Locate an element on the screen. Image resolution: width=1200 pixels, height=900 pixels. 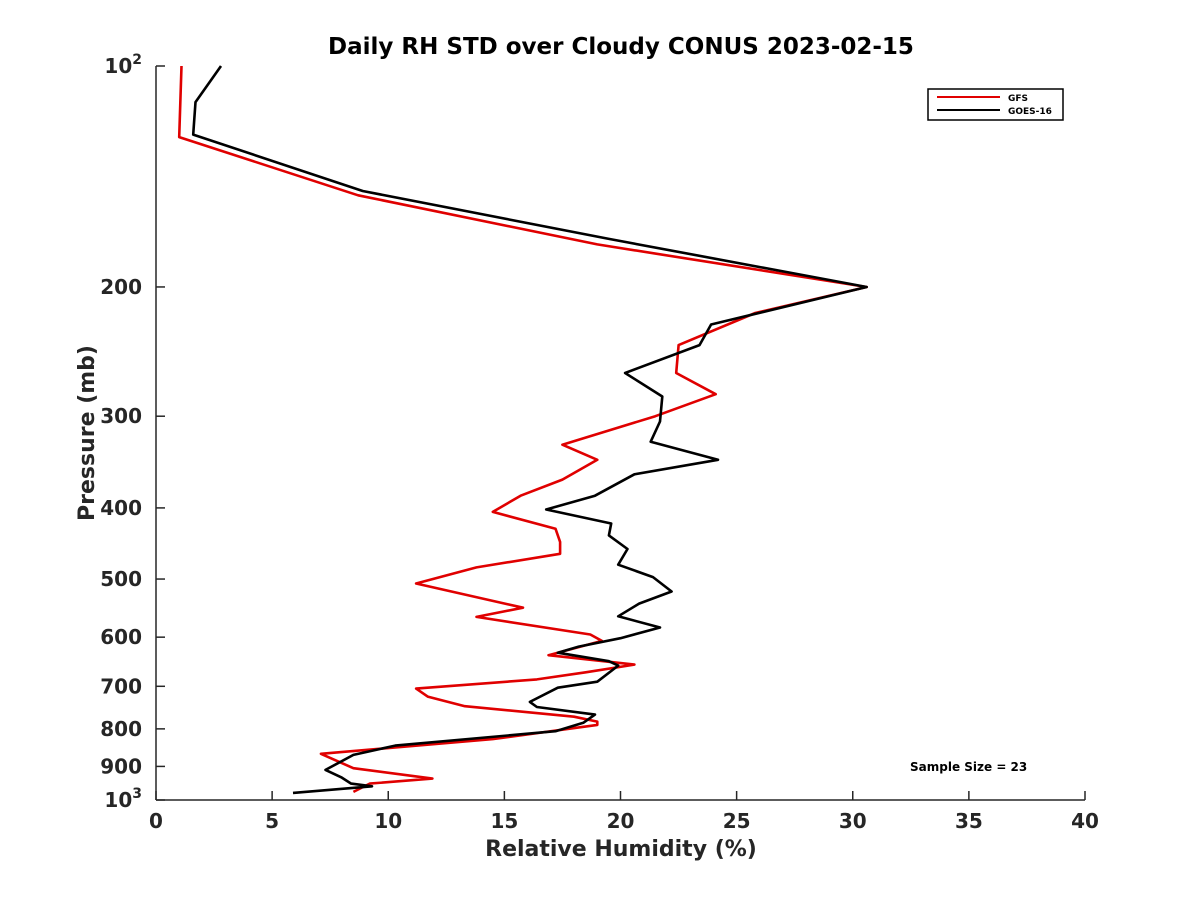
legend: GFS GOES-16 is located at coordinates (995, 104).